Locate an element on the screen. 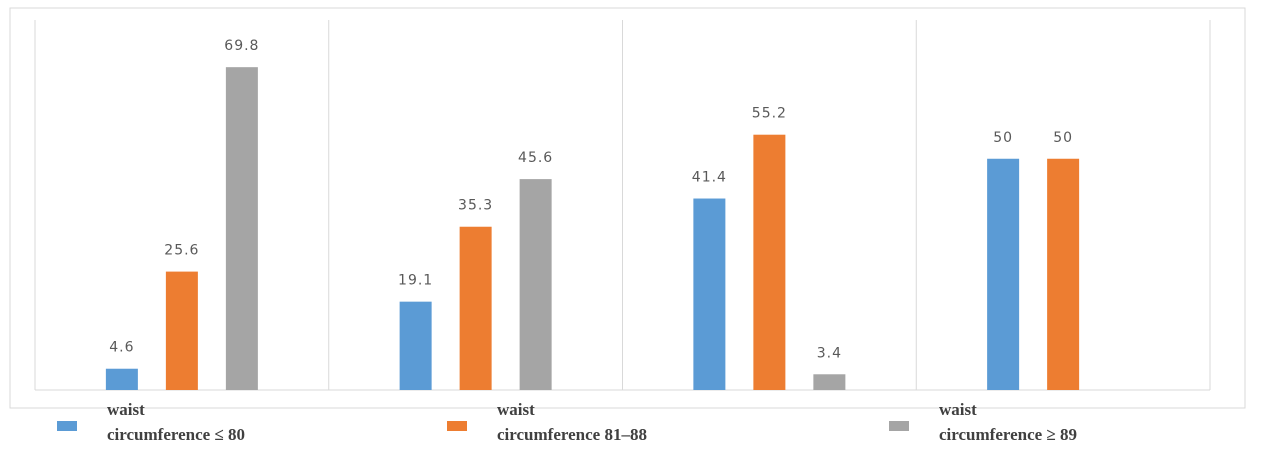 The height and width of the screenshot is (454, 1283). value-label: 3.4 is located at coordinates (829, 353).